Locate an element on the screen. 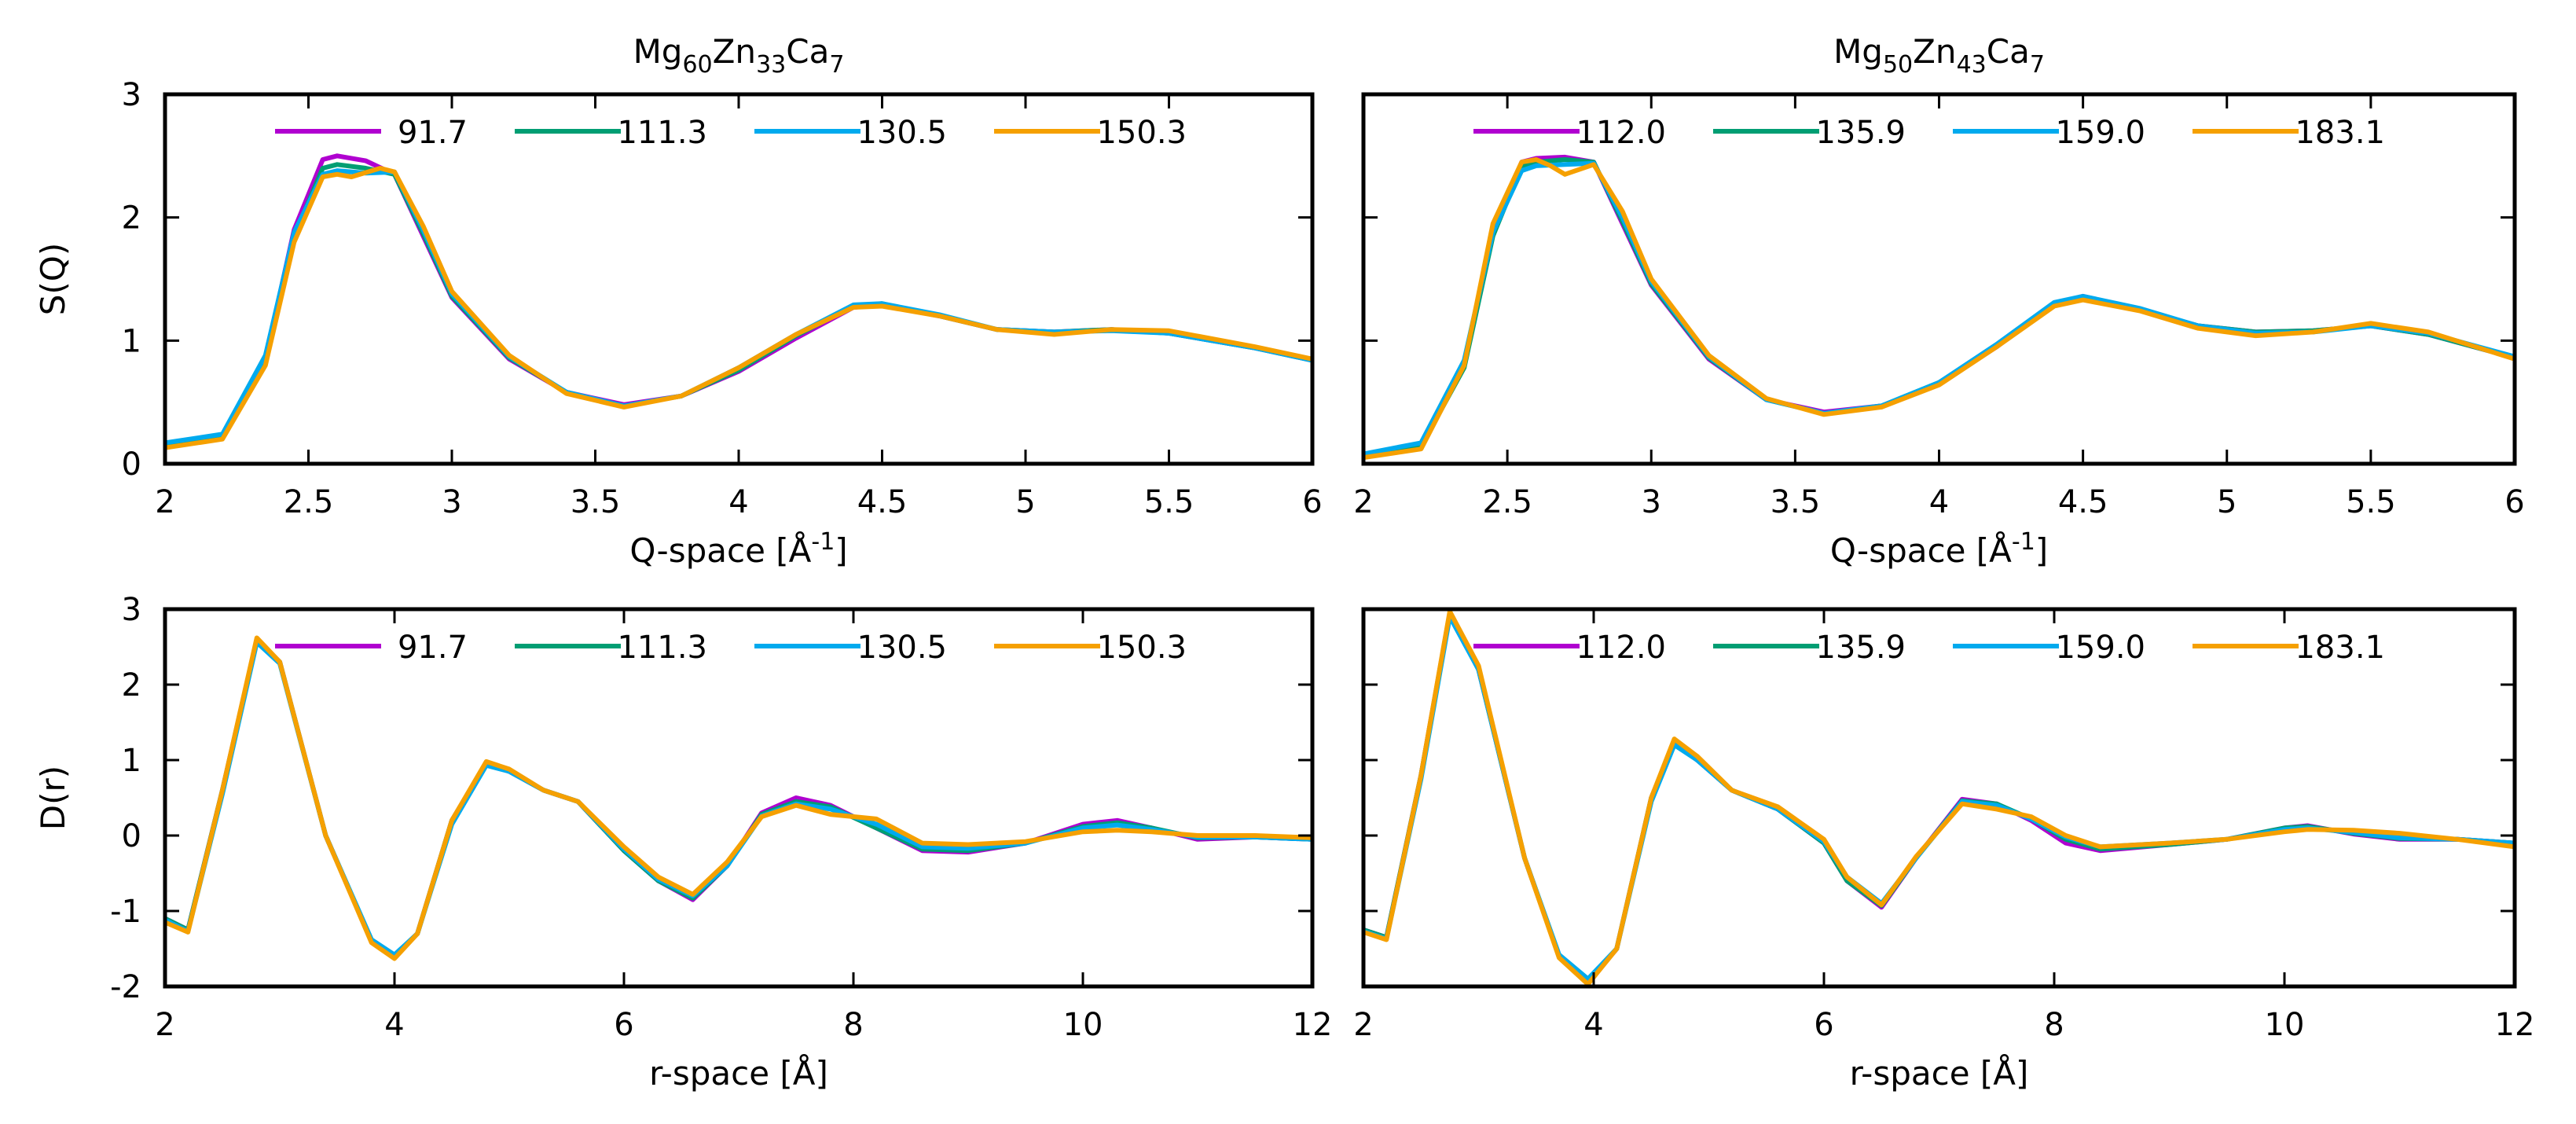 The image size is (2576, 1124). y-axis-label: D(r) is located at coordinates (53, 798).